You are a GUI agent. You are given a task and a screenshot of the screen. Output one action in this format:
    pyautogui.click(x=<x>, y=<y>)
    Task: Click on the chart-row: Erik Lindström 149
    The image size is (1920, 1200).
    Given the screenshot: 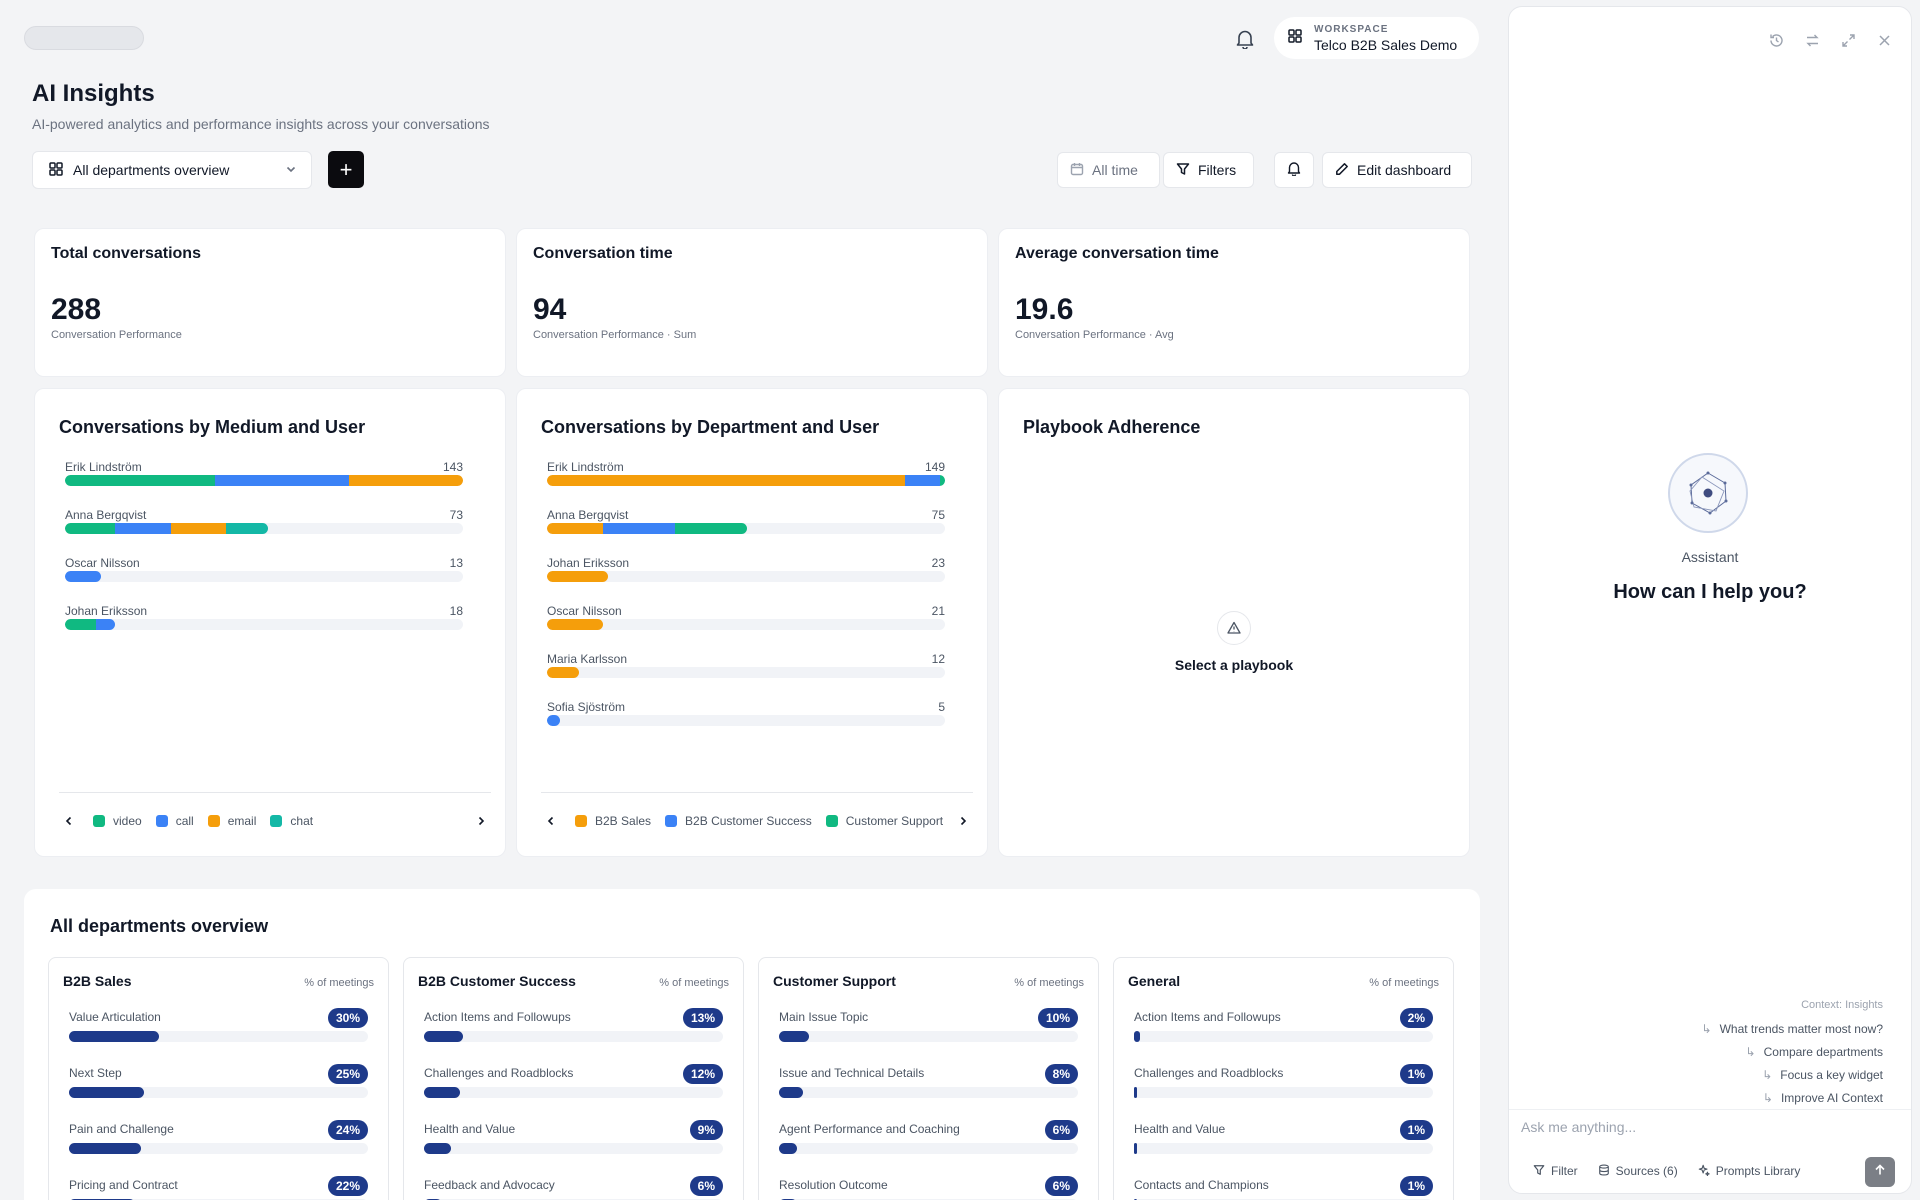 What is the action you would take?
    pyautogui.click(x=746, y=484)
    